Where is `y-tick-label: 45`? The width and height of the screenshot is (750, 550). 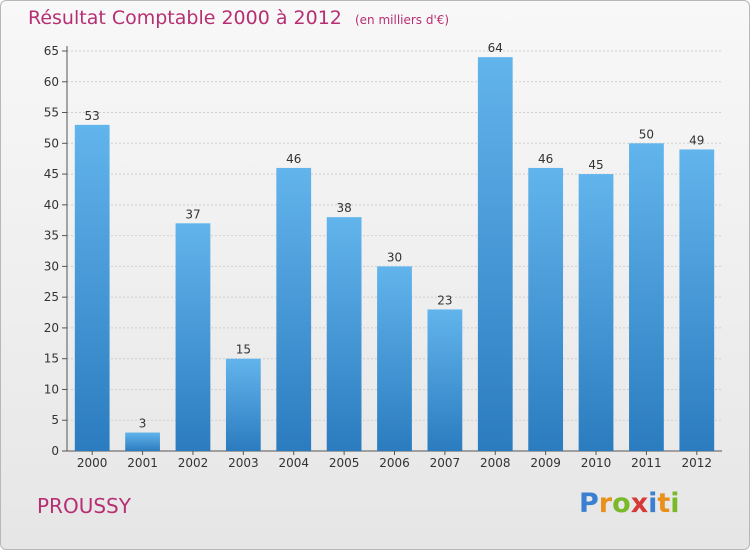
y-tick-label: 45 is located at coordinates (51, 174).